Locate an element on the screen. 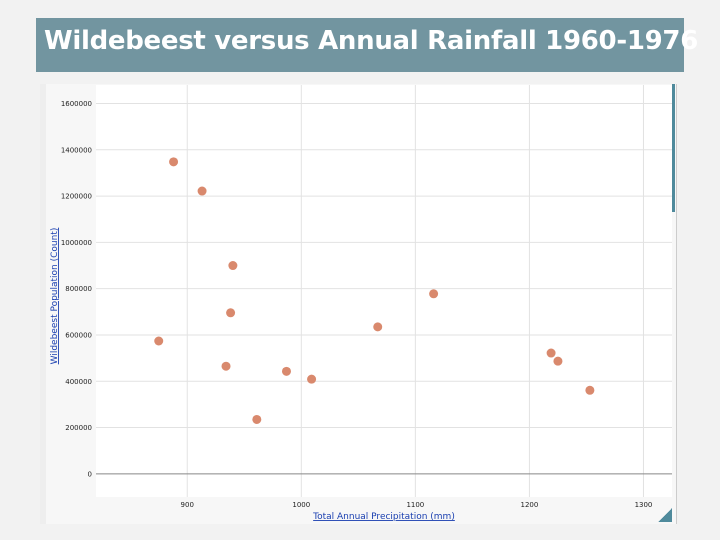 The image size is (720, 540). x-tick-label: 900 is located at coordinates (187, 505).